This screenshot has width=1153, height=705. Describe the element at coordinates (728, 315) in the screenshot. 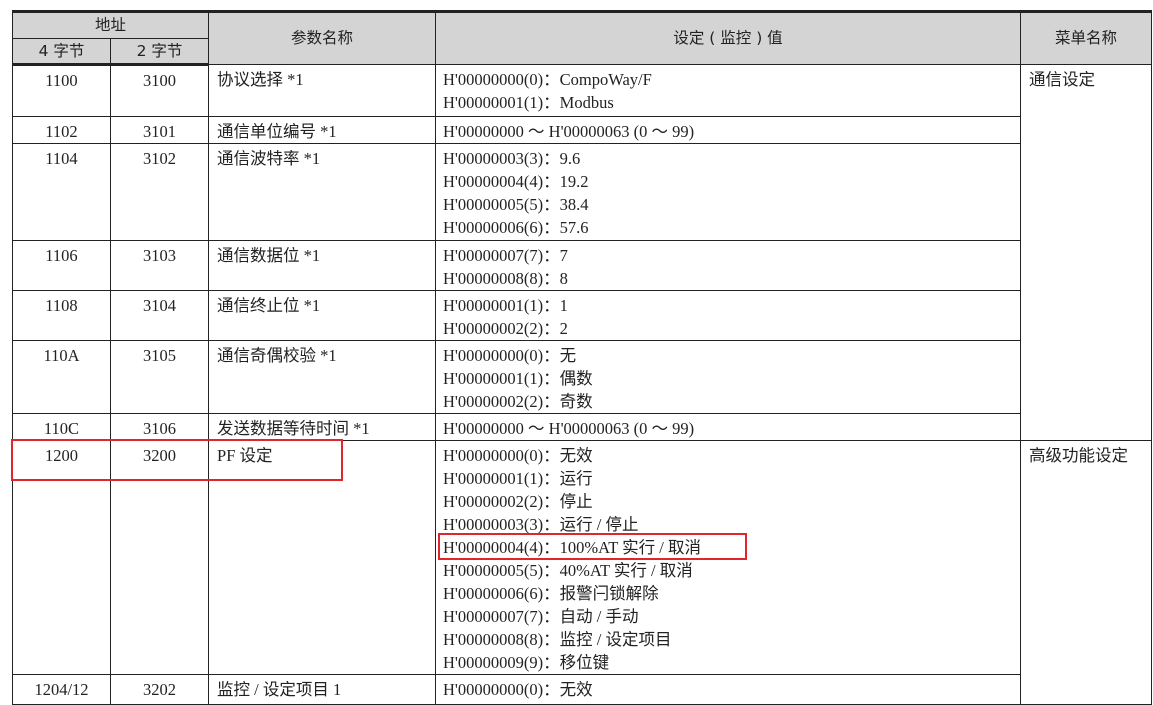

I see `setting-values: H'00000001(1)：1 H'00000002(2)：2` at that location.